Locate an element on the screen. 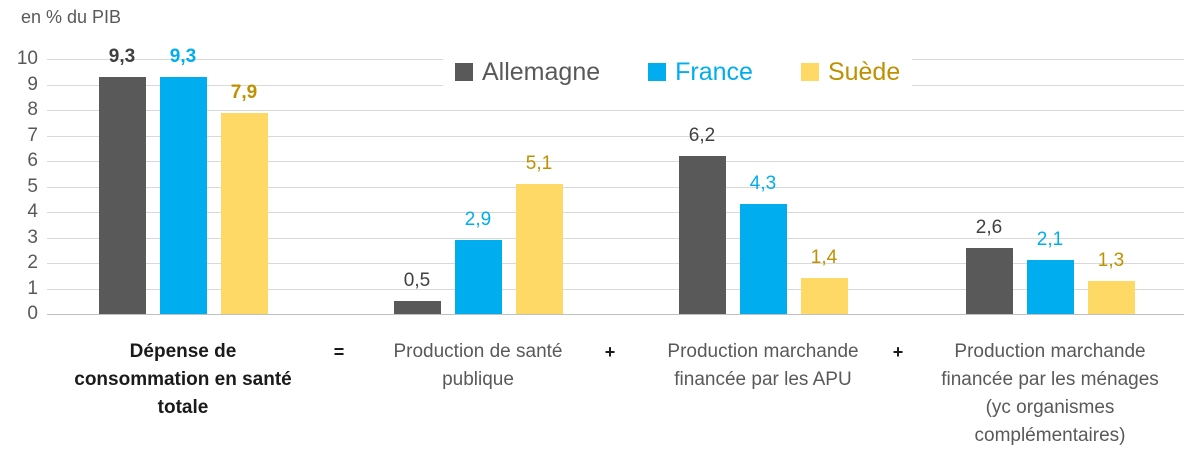 Image resolution: width=1184 pixels, height=456 pixels. bar-suède-cat1 is located at coordinates (244, 213).